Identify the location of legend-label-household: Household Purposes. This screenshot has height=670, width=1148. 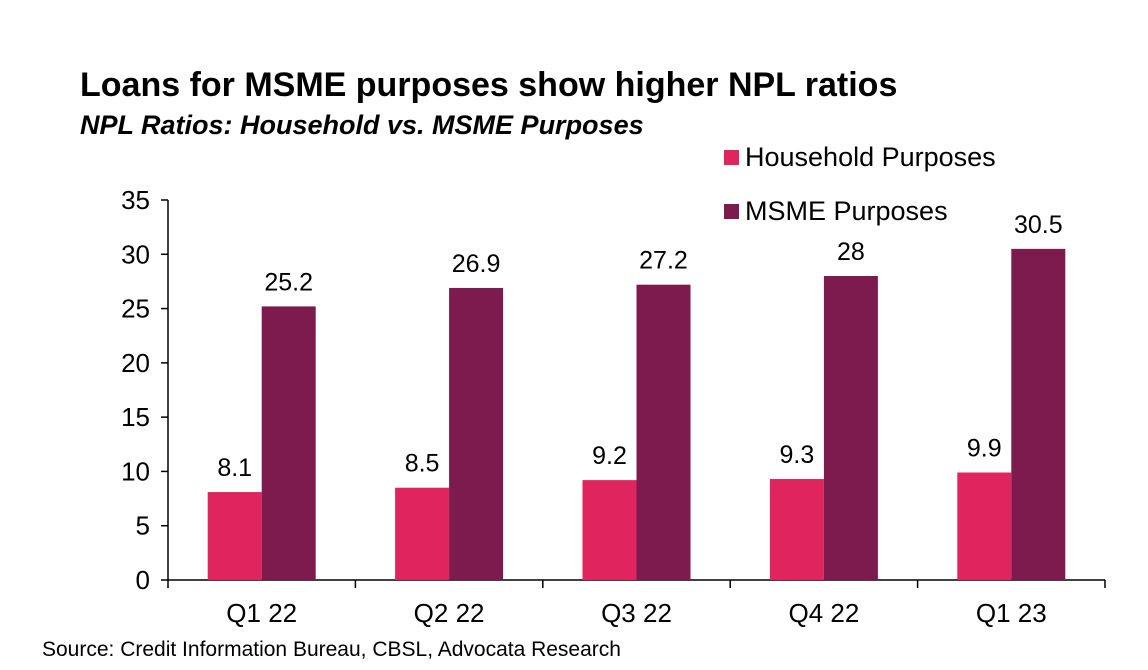
(870, 157).